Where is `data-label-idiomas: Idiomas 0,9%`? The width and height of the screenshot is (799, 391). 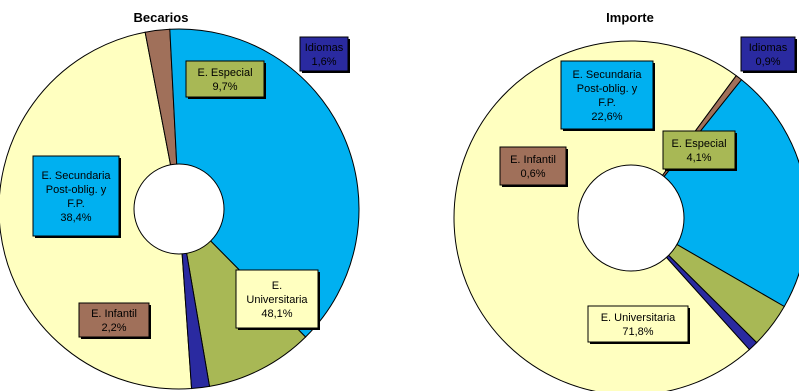
data-label-idiomas: Idiomas 0,9% is located at coordinates (768, 54).